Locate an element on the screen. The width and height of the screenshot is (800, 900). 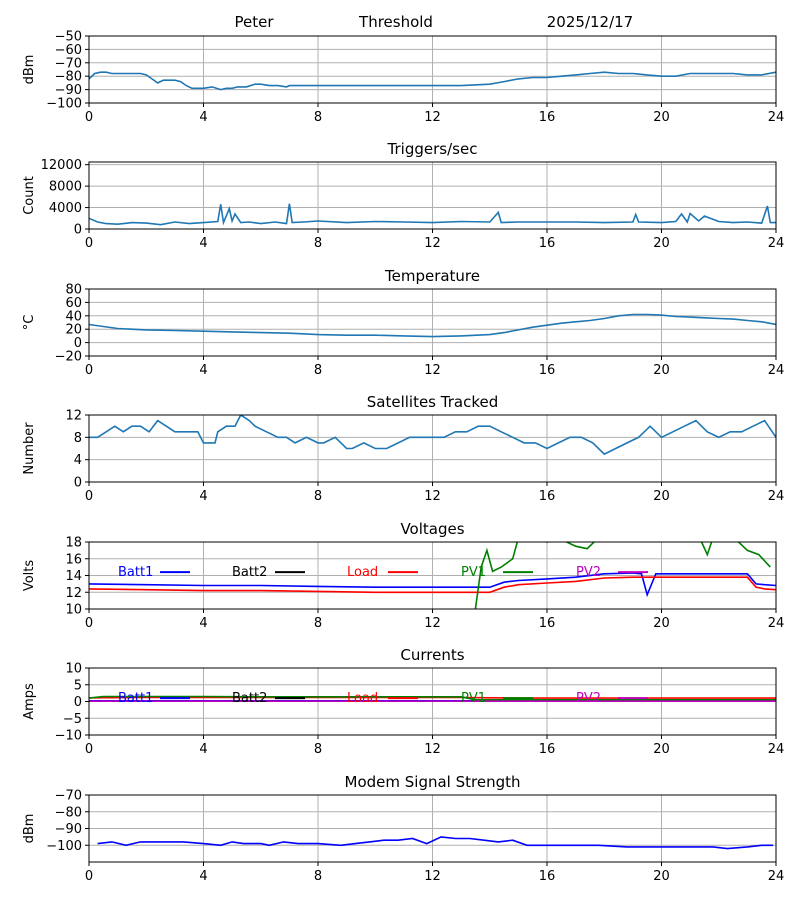
y-tick-label: 4 is located at coordinates (78, 460).